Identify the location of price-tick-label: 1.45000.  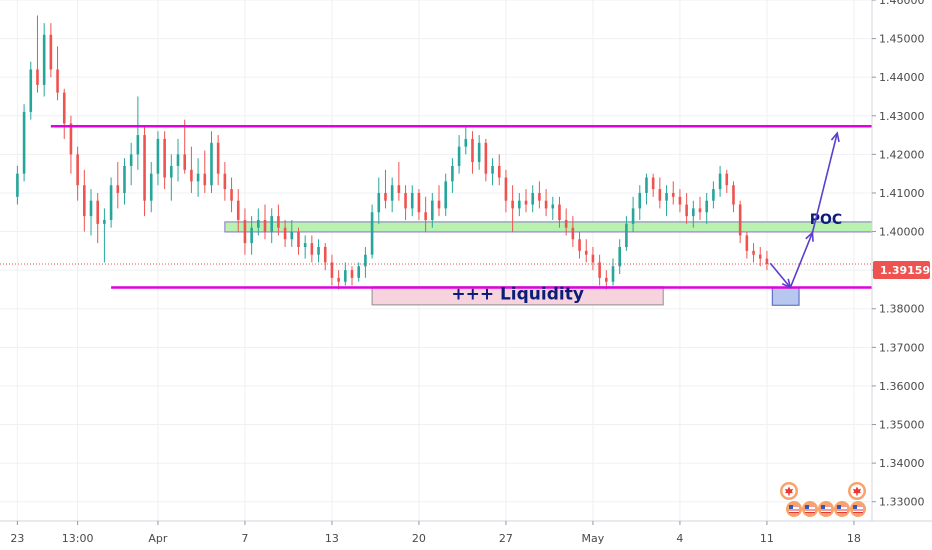
(902, 39).